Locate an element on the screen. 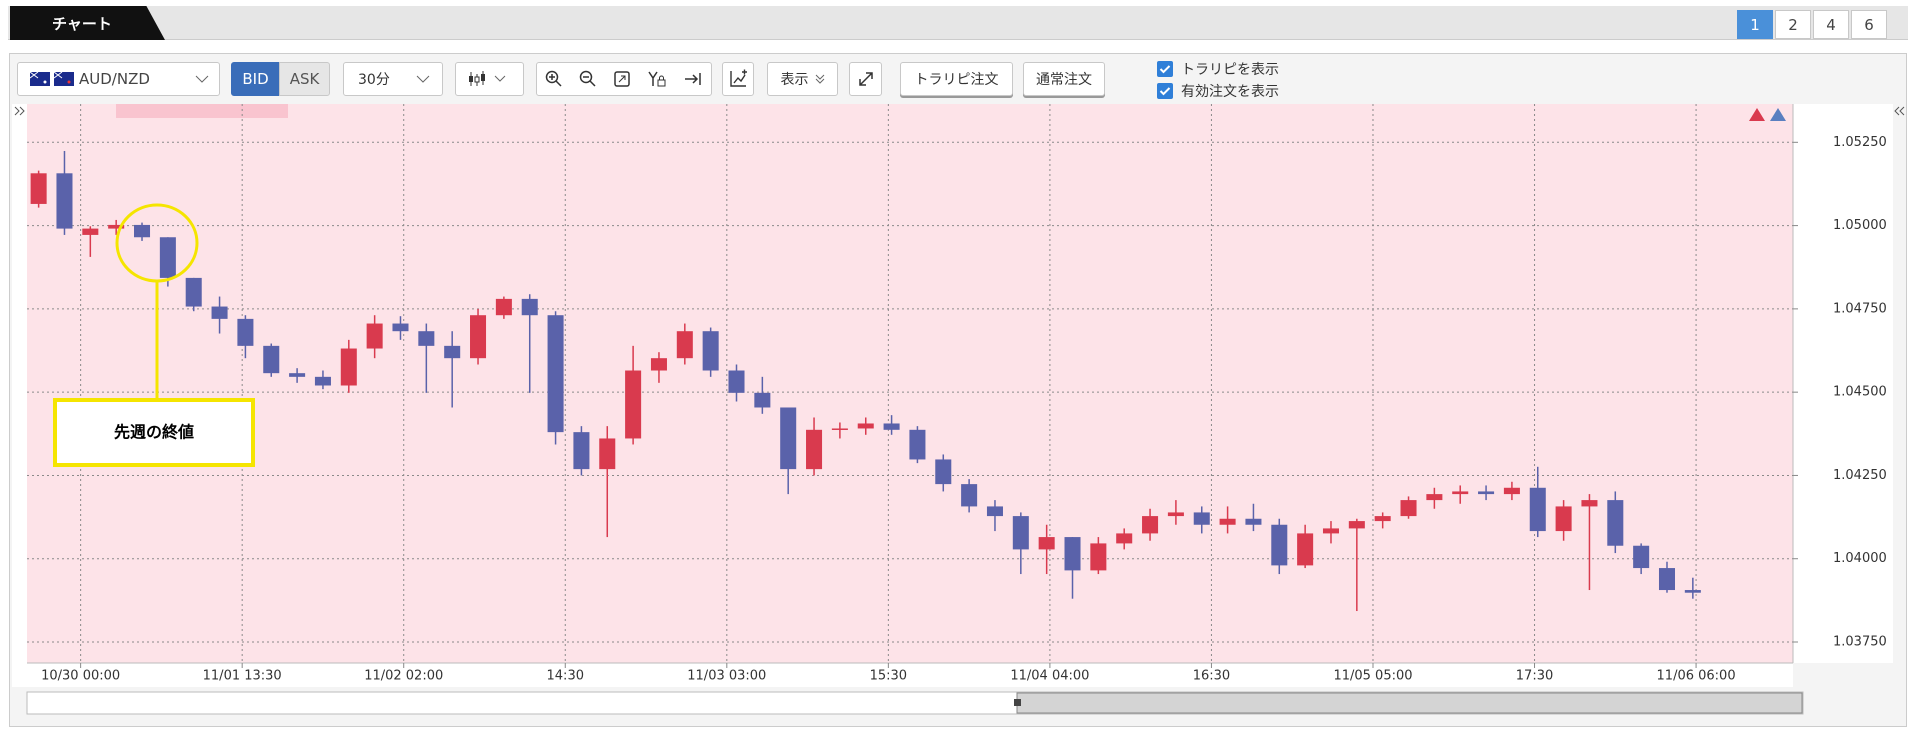  display-dropdown: 表示 is located at coordinates (802, 79).